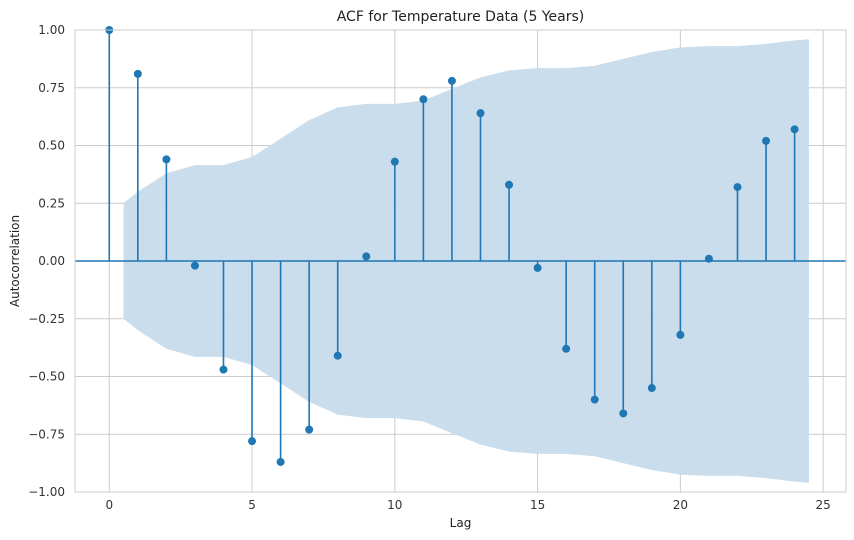  Describe the element at coordinates (46, 492) in the screenshot. I see `y-tick-label: −1.00` at that location.